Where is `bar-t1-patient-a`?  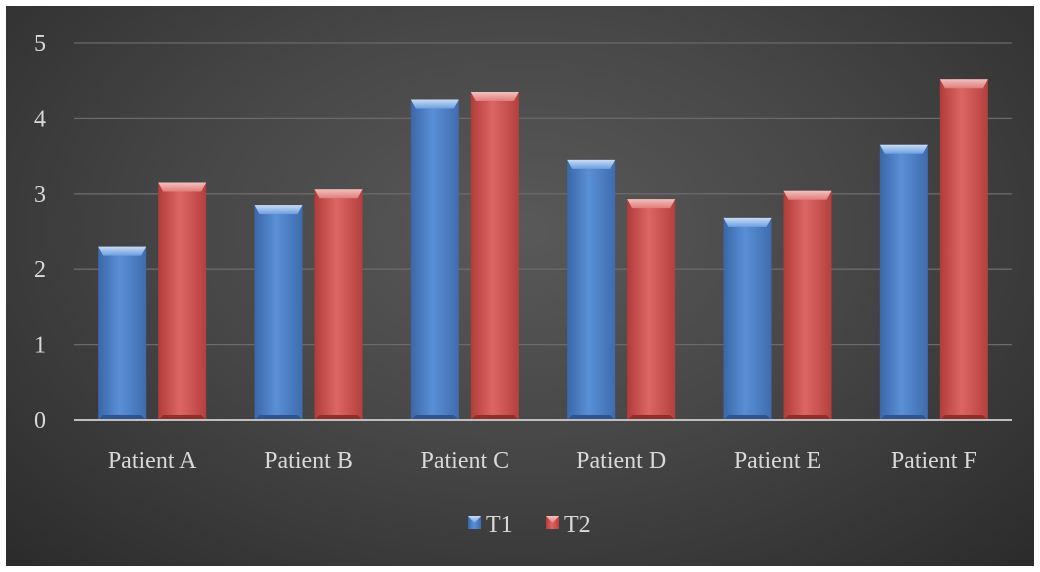
bar-t1-patient-a is located at coordinates (122, 333).